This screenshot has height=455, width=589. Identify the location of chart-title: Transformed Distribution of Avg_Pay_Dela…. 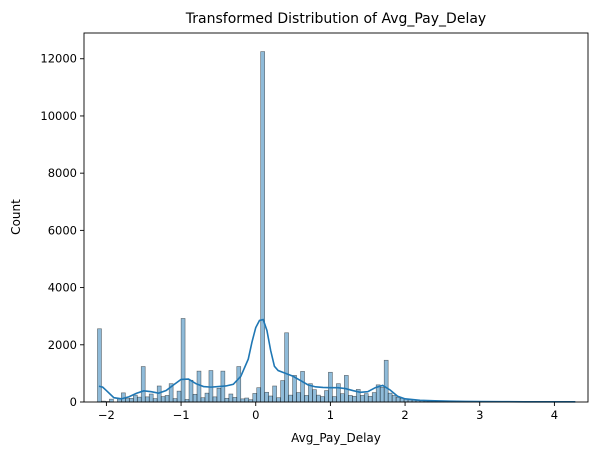
(335, 19).